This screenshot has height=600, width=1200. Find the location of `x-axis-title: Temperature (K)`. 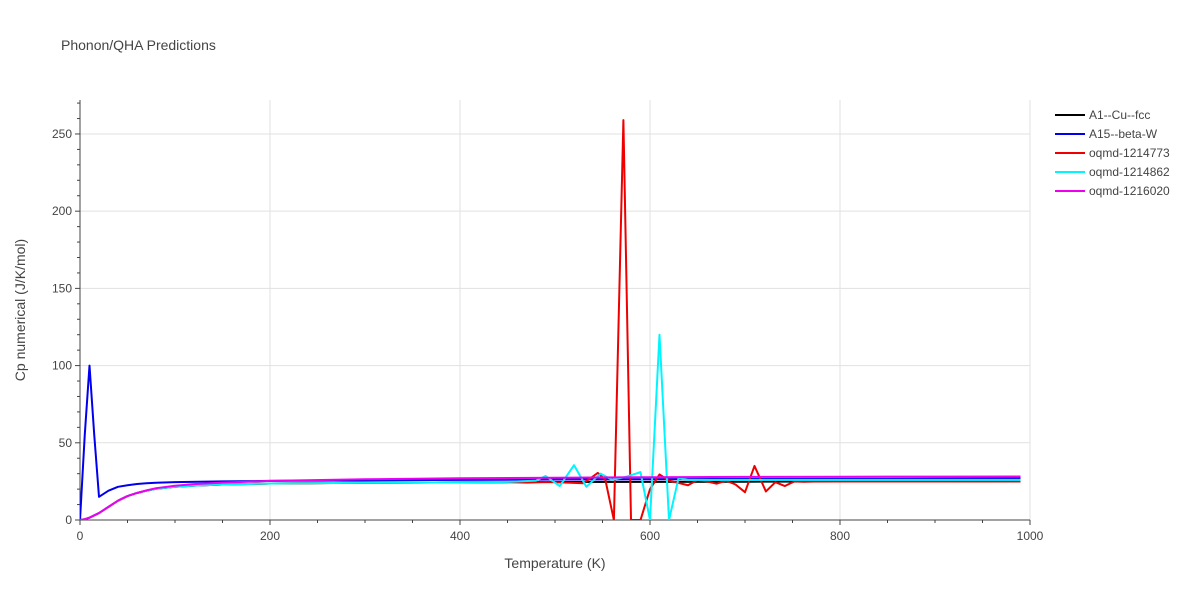

x-axis-title: Temperature (K) is located at coordinates (554, 563).